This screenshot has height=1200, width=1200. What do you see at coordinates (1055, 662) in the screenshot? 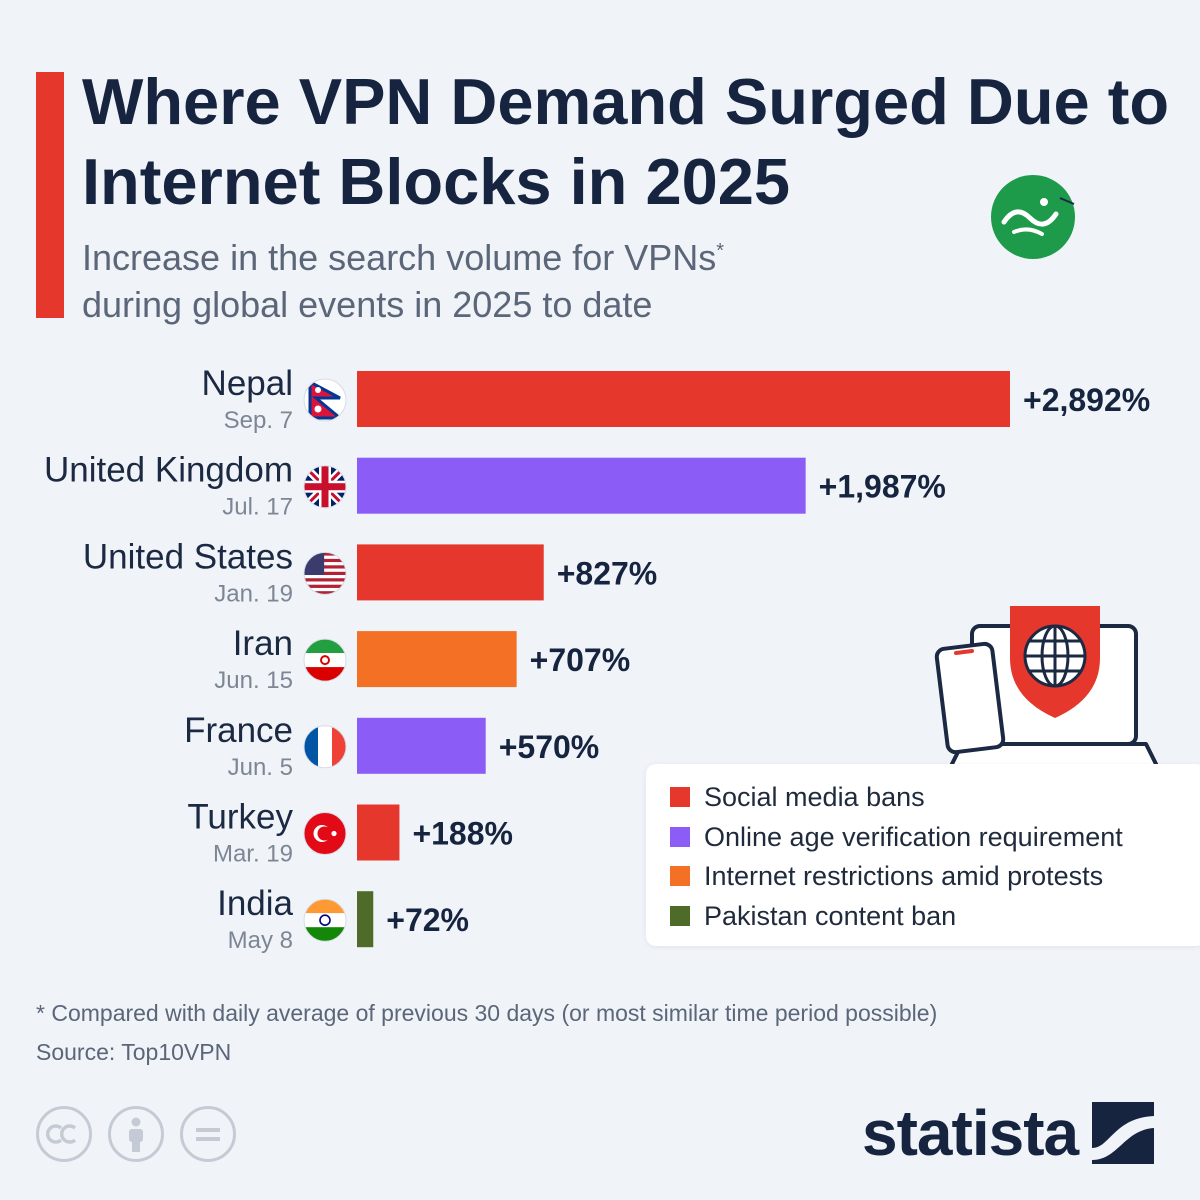
I see `shield-globe-icon` at bounding box center [1055, 662].